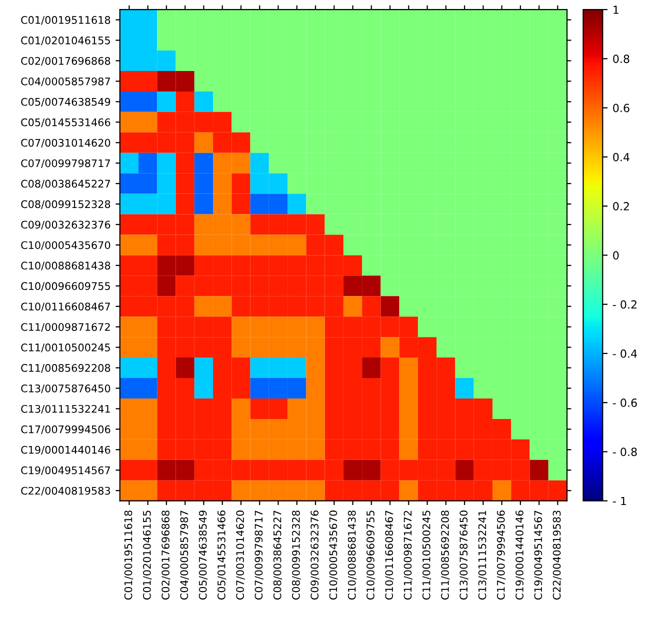 This screenshot has width=648, height=638. I want to click on y-tick-label: C10/0088681438, so click(65, 266).